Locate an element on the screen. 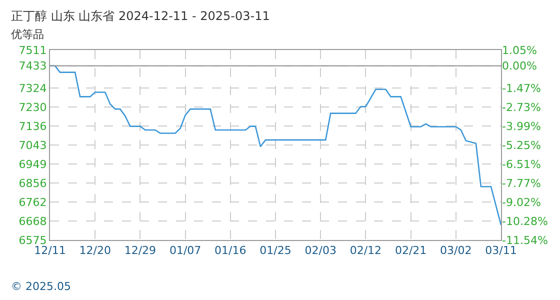 This screenshot has width=560, height=300. x-tick-label: 01/25 is located at coordinates (276, 251).